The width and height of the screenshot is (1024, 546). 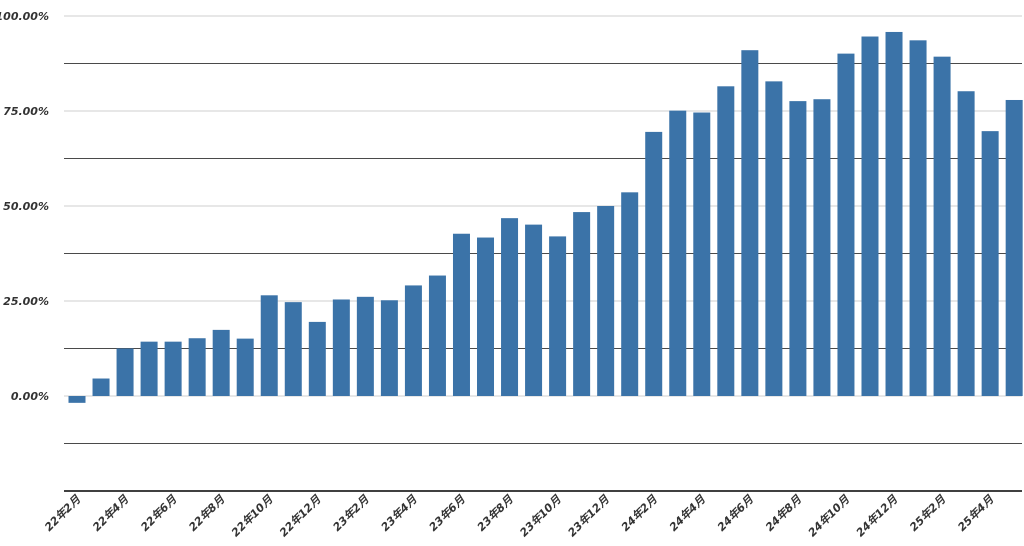 What do you see at coordinates (976, 513) in the screenshot?
I see `x-tick-label: 25年4月` at bounding box center [976, 513].